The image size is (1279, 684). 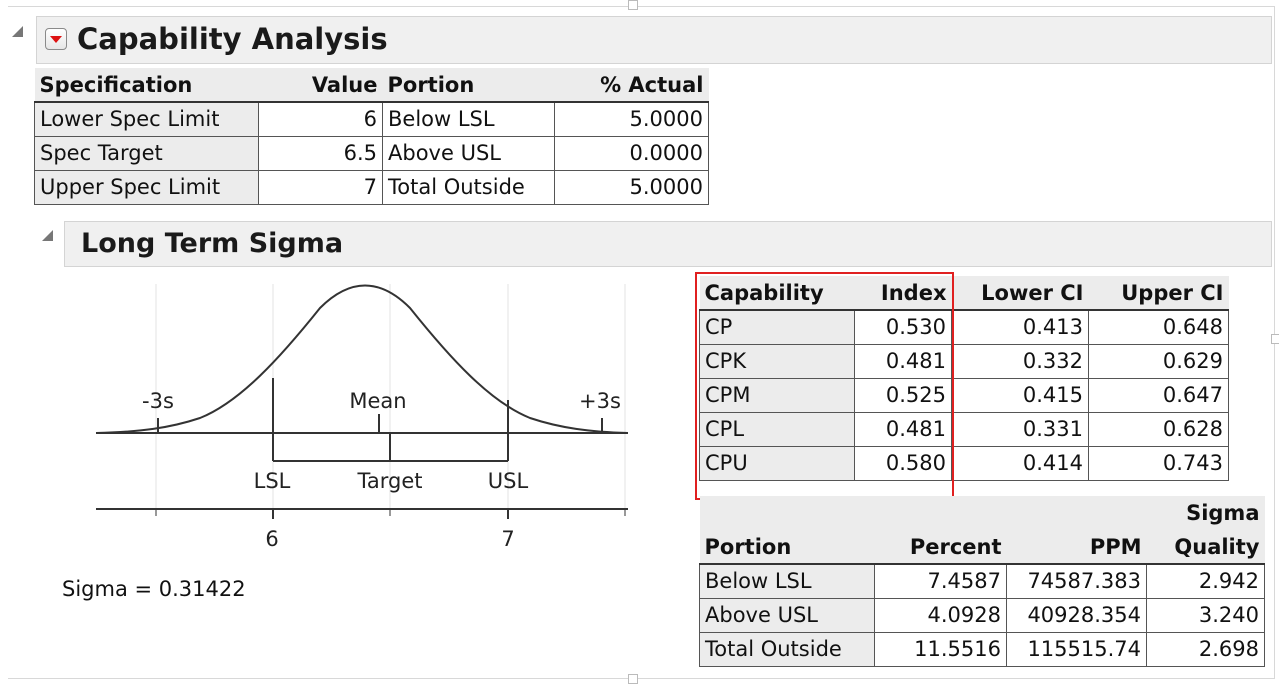 I want to click on table-row: Above USL 4.0928 40928.354 3.240, so click(x=982, y=615).